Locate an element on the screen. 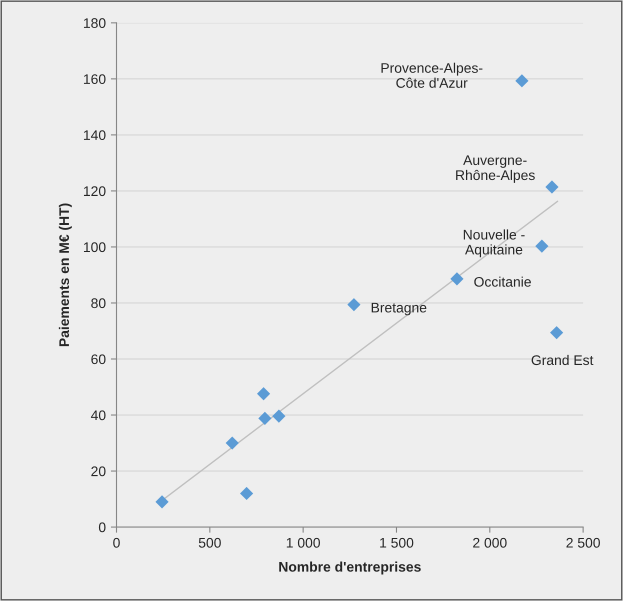 This screenshot has height=601, width=623. x-tick-label: 1 000 is located at coordinates (303, 543).